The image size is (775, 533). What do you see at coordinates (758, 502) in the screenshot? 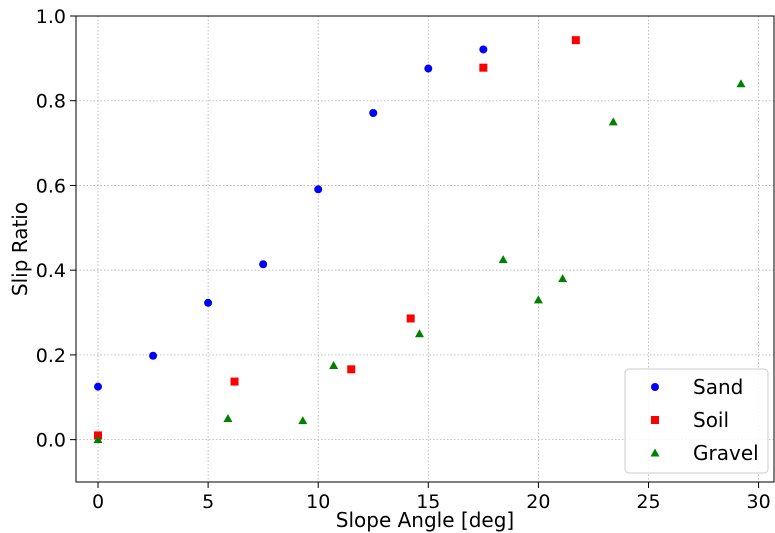
I see `x-tick-label: 30` at bounding box center [758, 502].